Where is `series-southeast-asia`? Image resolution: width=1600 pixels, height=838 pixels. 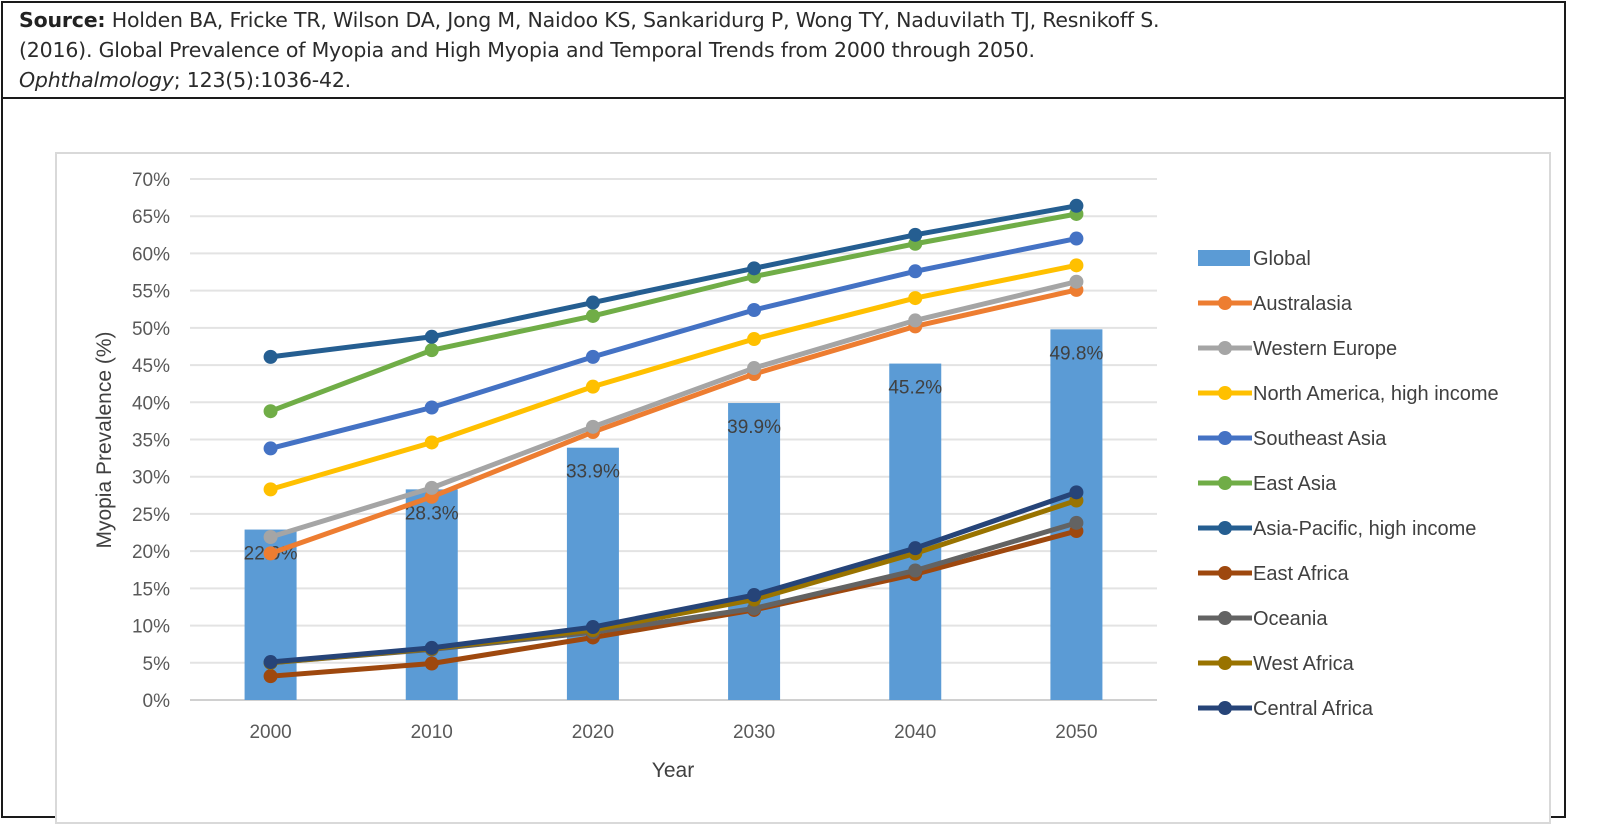 series-southeast-asia is located at coordinates (673, 343).